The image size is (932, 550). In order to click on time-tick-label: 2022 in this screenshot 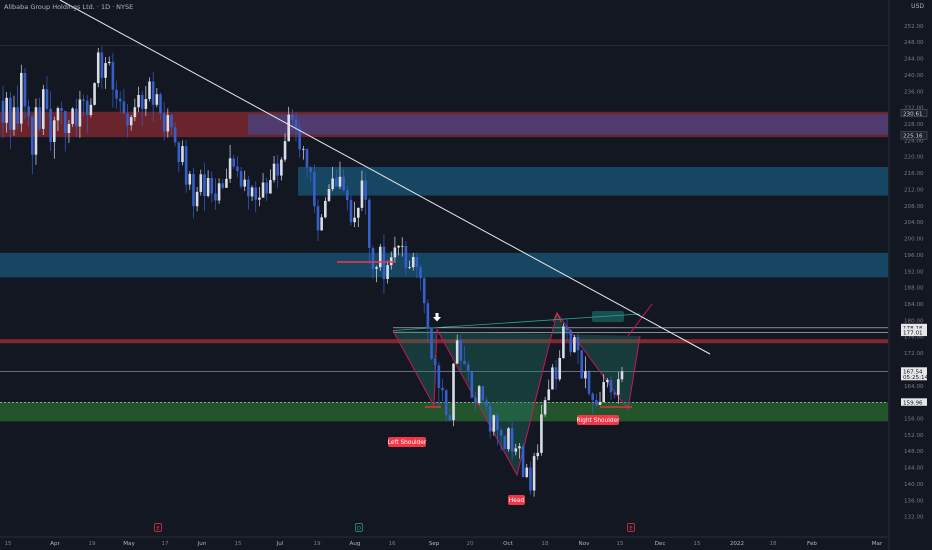, I will do `click(737, 544)`.